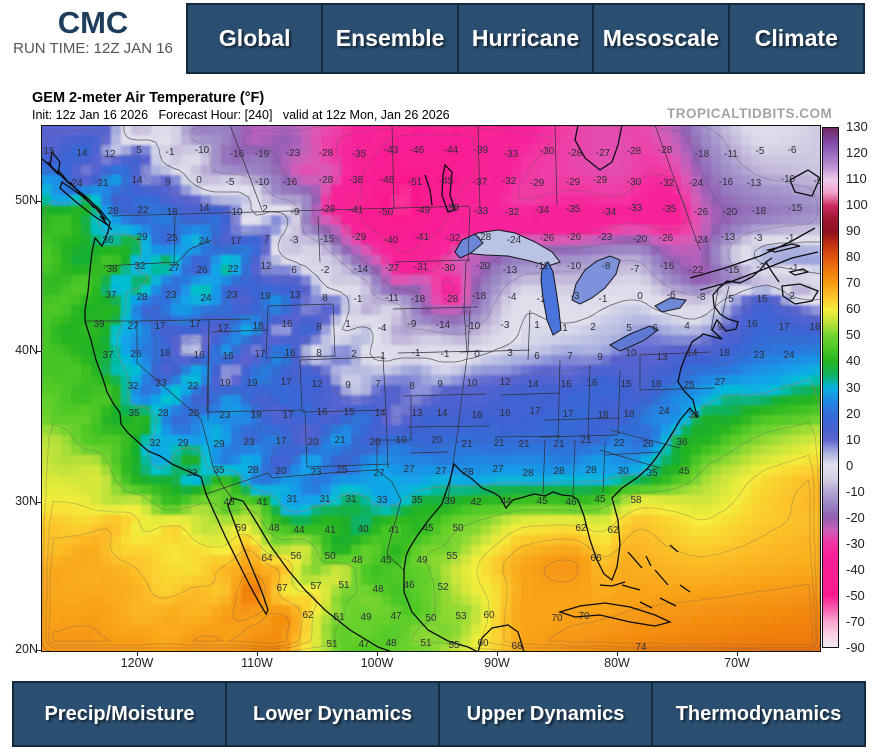 The width and height of the screenshot is (878, 750). I want to click on svg-text: 10, so click(472, 383).